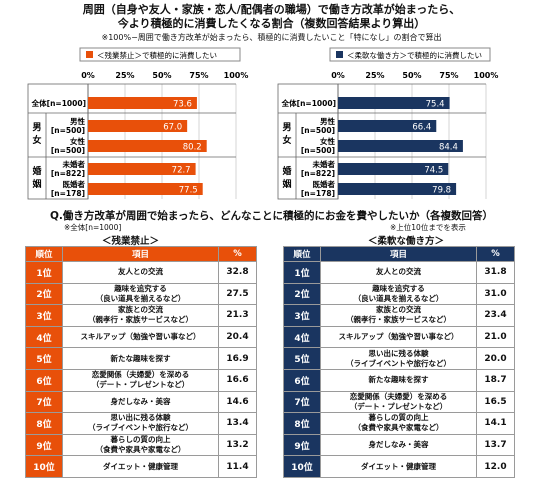  What do you see at coordinates (448, 148) in the screenshot?
I see `right-bar-value: 84.4` at bounding box center [448, 148].